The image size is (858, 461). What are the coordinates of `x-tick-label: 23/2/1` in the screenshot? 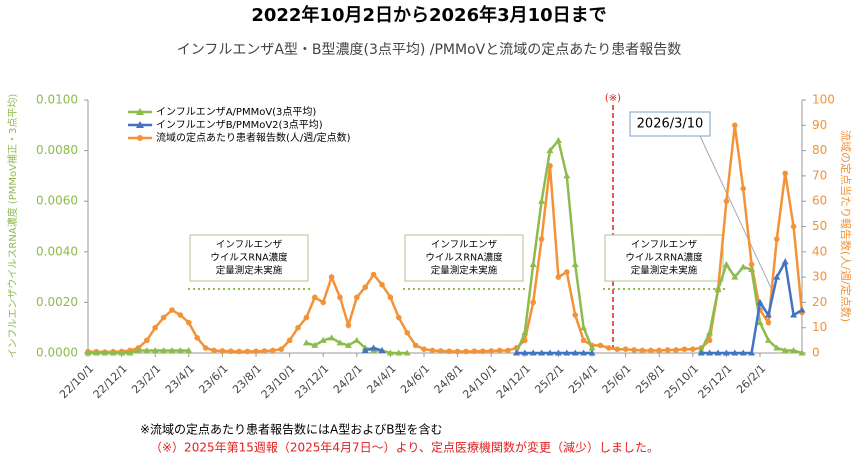 It's located at (146, 379).